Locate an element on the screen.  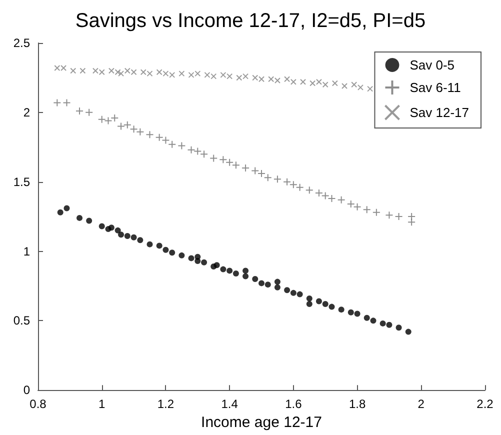
x-tick-label: 2 is located at coordinates (421, 404).